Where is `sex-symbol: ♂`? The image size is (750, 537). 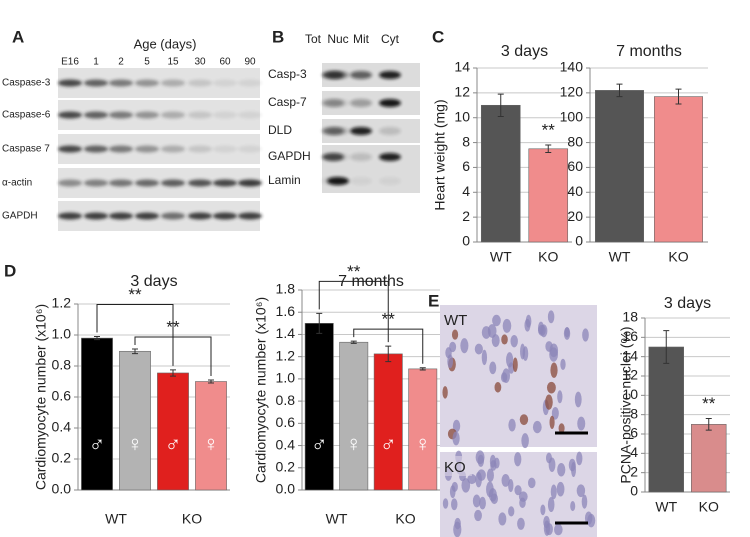
sex-symbol: ♂ is located at coordinates (173, 443).